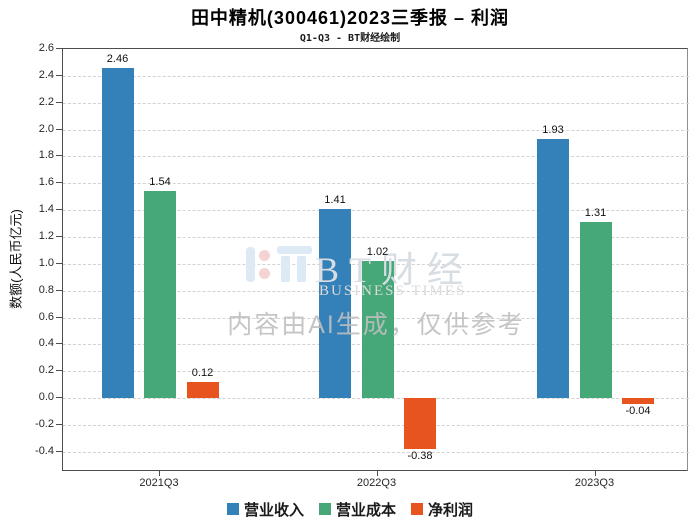  I want to click on y-tick-label: 1.8, so click(46, 155).